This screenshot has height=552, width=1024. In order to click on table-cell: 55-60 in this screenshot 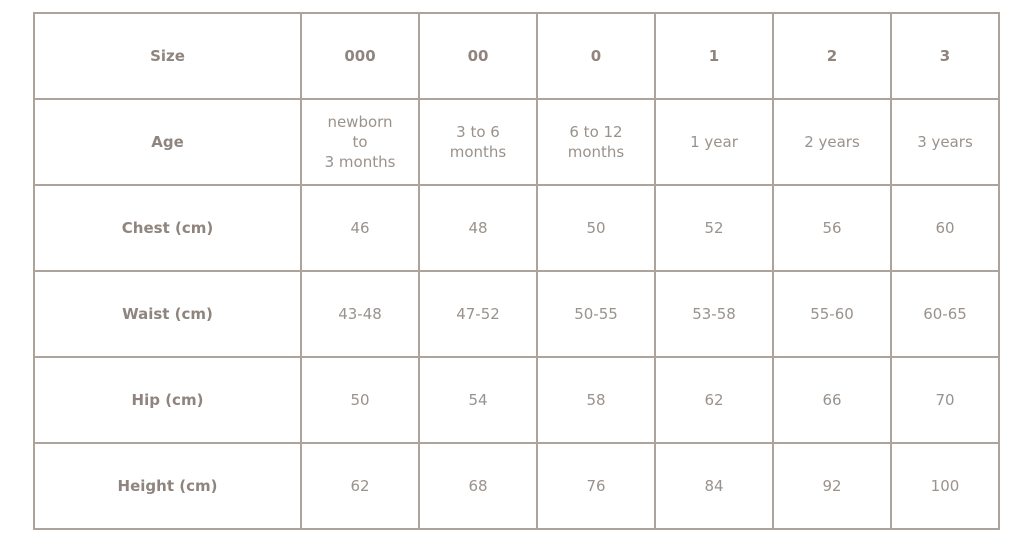, I will do `click(832, 314)`.